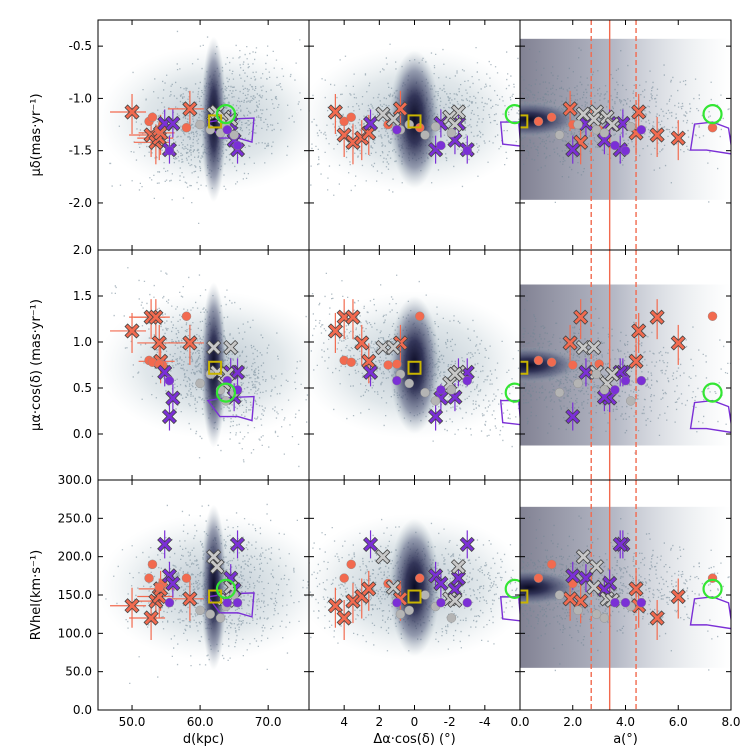 This screenshot has width=747, height=747. I want to click on x-tick-label: 50.0, so click(132, 722).